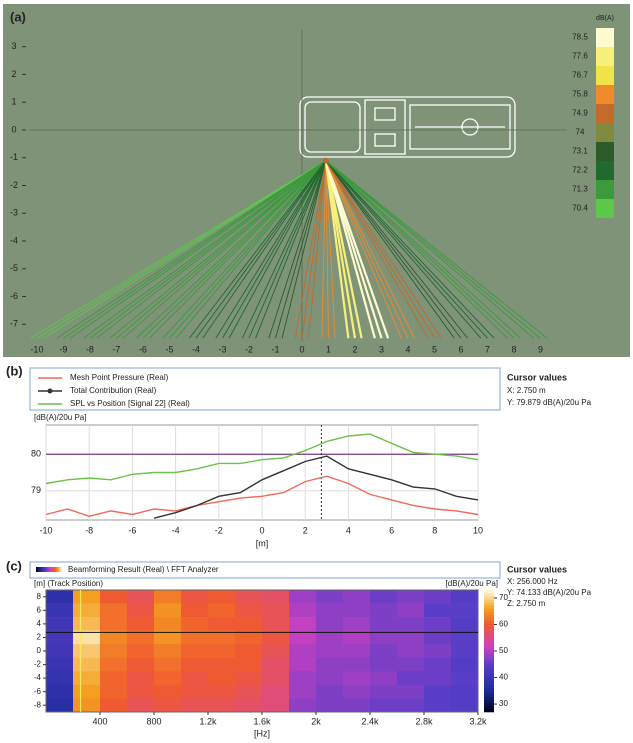 Image resolution: width=633 pixels, height=743 pixels. What do you see at coordinates (580, 132) in the screenshot?
I see `colorbar-label: 74` at bounding box center [580, 132].